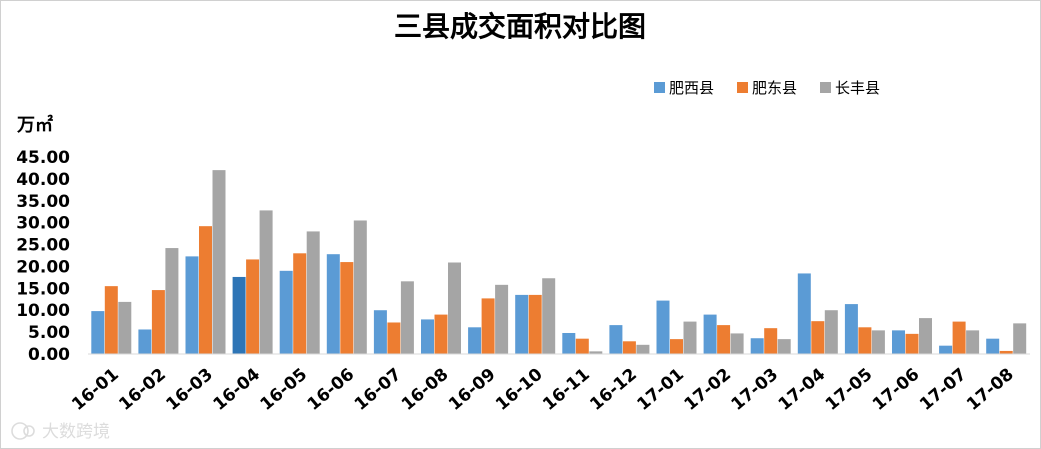  What do you see at coordinates (441, 334) in the screenshot?
I see `bar-16-08-肥东县` at bounding box center [441, 334].